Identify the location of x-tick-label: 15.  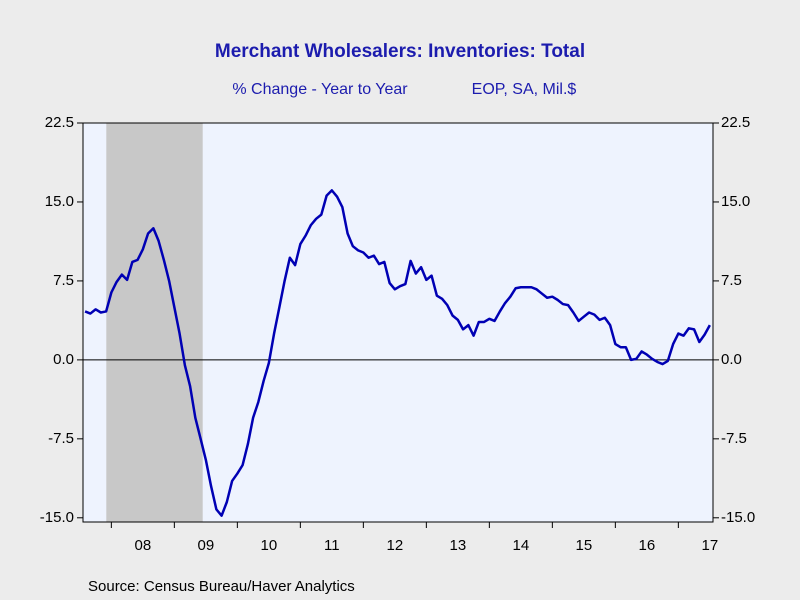
(584, 545).